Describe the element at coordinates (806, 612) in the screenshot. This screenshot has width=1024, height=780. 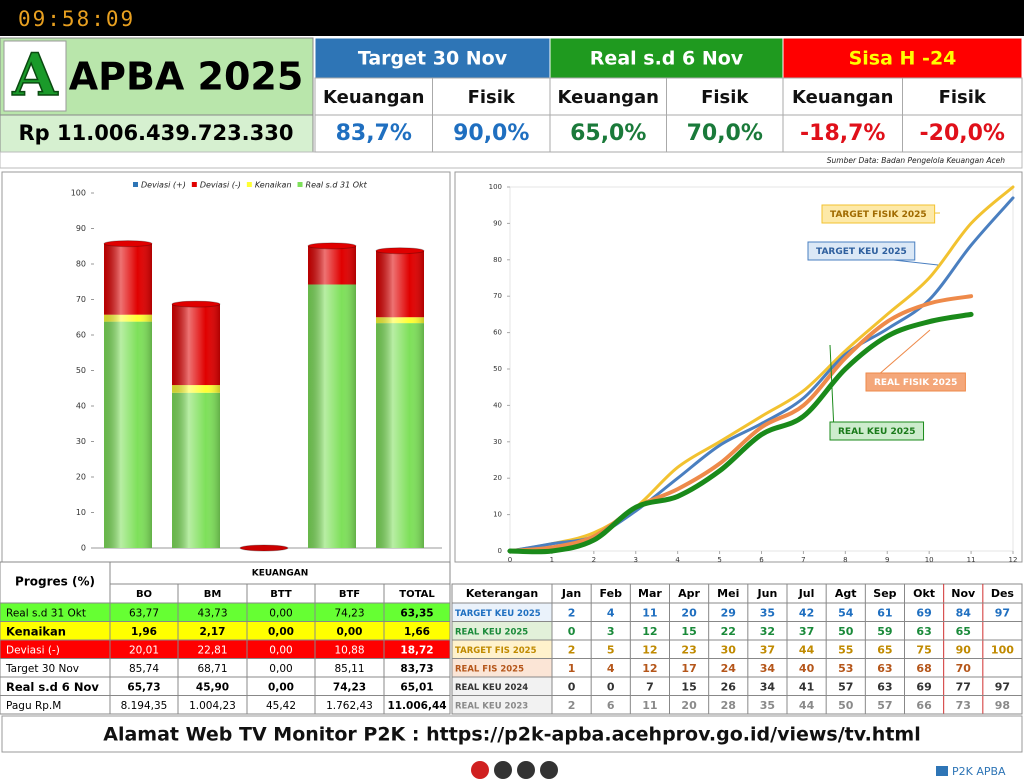
I see `cell-value: 42` at that location.